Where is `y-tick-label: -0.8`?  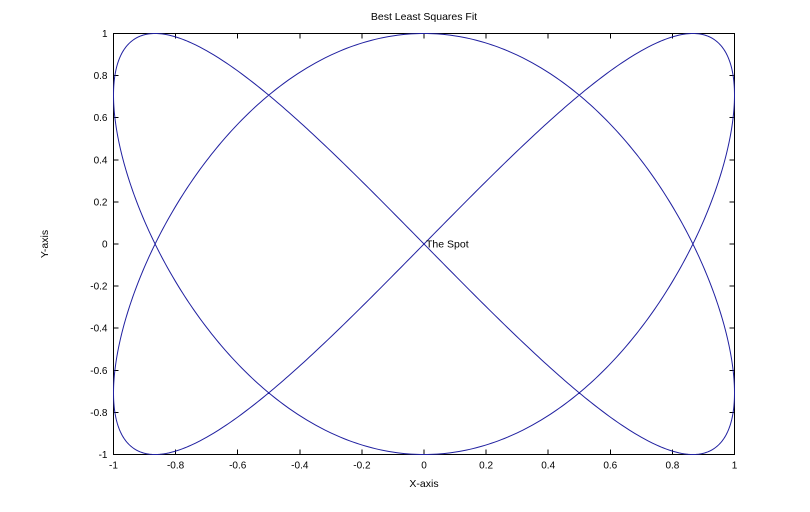
y-tick-label: -0.8 is located at coordinates (99, 413).